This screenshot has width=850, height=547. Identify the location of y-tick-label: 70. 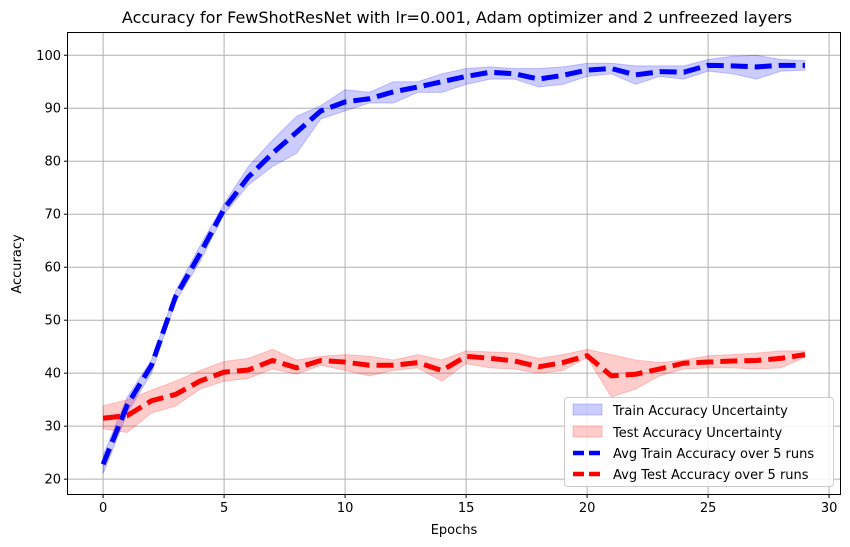
(52, 215).